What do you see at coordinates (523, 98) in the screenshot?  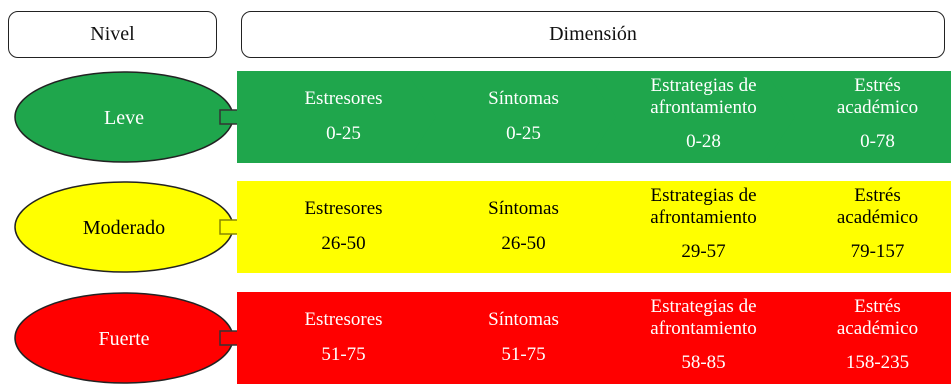 I see `dimension-label-leve-2: Síntomas` at bounding box center [523, 98].